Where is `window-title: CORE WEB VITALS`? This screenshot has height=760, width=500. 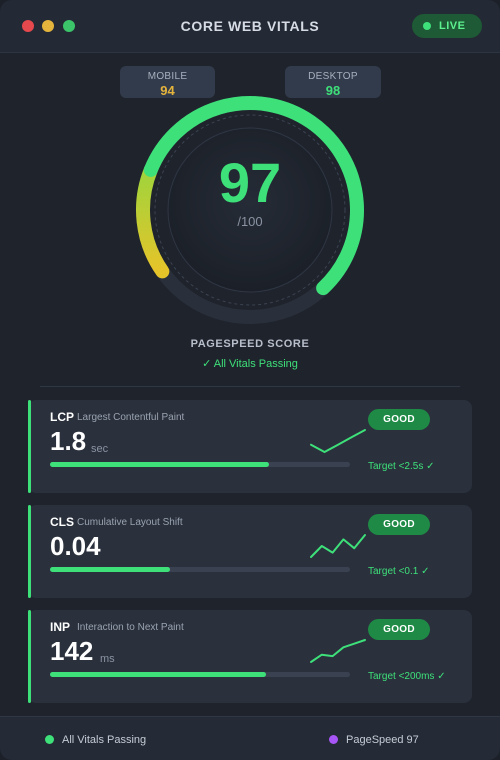
window-title: CORE WEB VITALS is located at coordinates (250, 26).